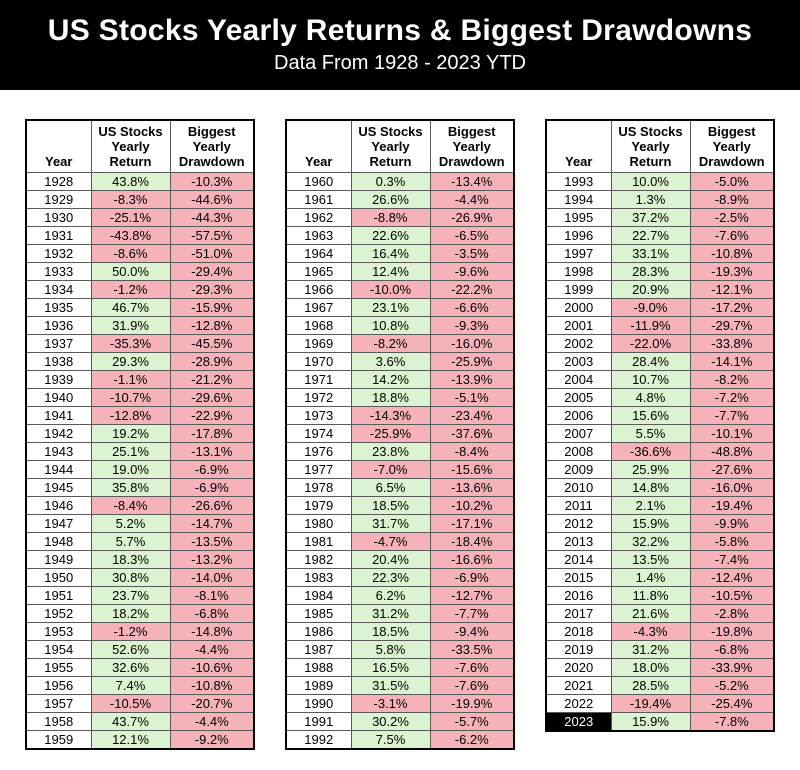 This screenshot has width=800, height=770. I want to click on table-row: 1928 43.8% -10.3%, so click(140, 181).